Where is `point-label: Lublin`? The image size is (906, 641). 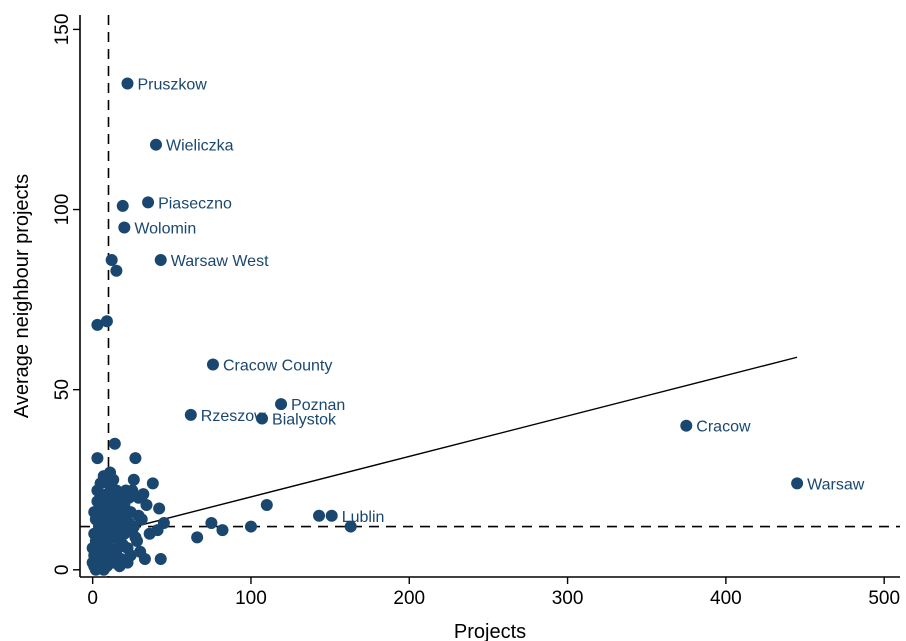 point-label: Lublin is located at coordinates (363, 517).